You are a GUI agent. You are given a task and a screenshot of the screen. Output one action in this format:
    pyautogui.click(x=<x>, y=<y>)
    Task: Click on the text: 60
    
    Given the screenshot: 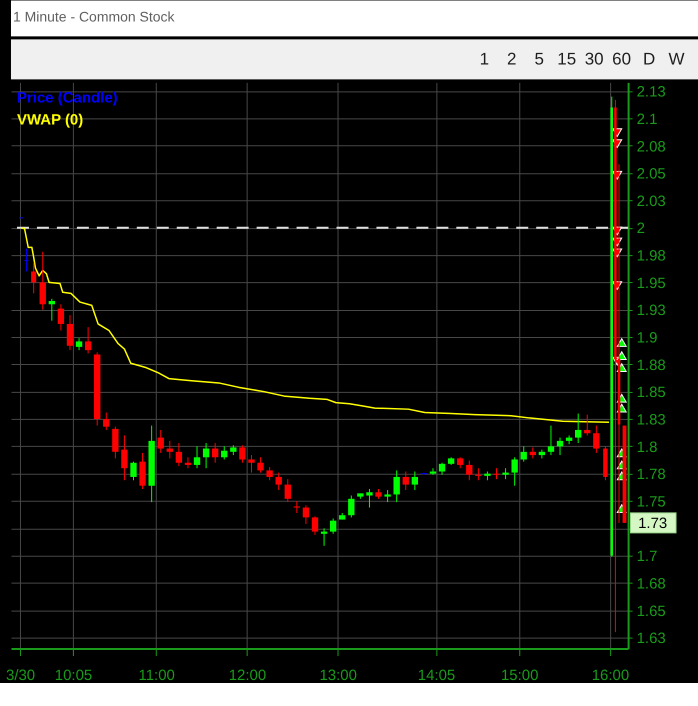 What is the action you would take?
    pyautogui.click(x=622, y=58)
    